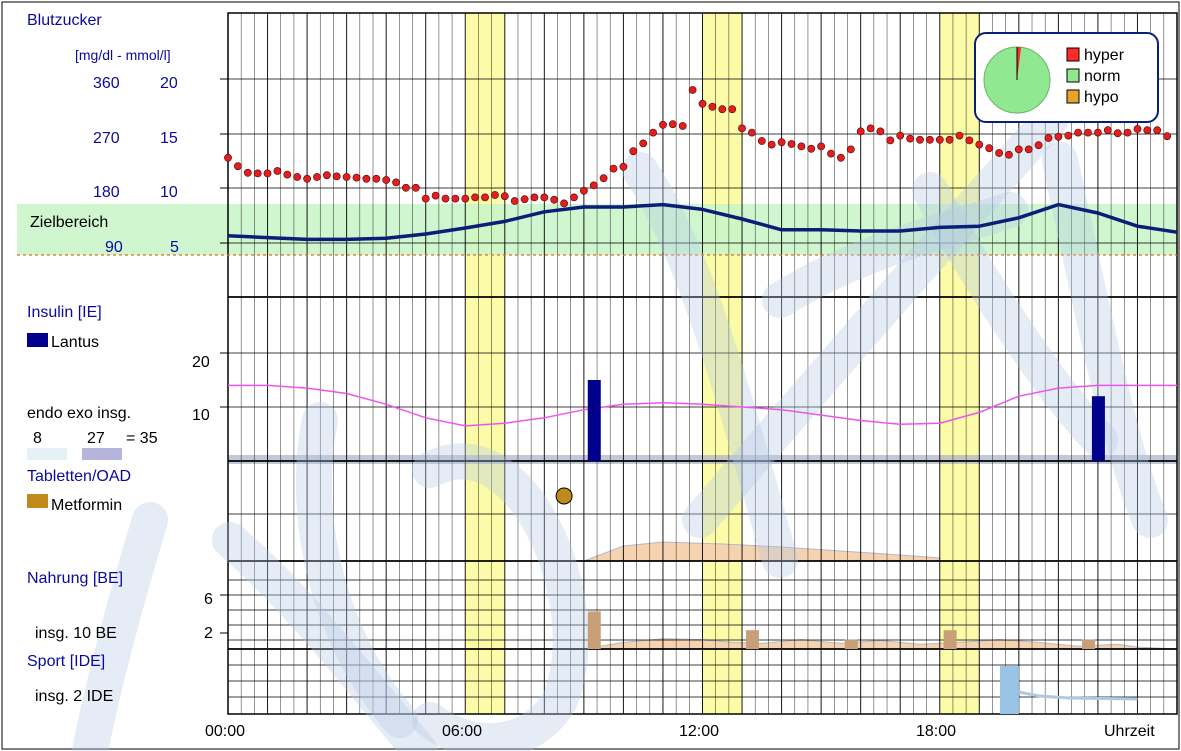  Describe the element at coordinates (936, 731) in the screenshot. I see `x-tick-1800: 18:00` at that location.